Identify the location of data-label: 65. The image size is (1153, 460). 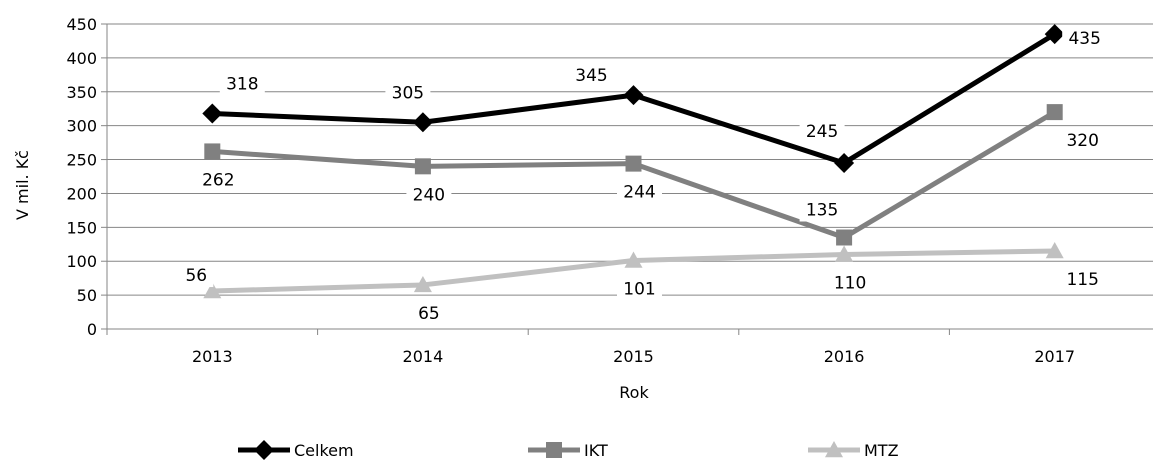
(429, 314).